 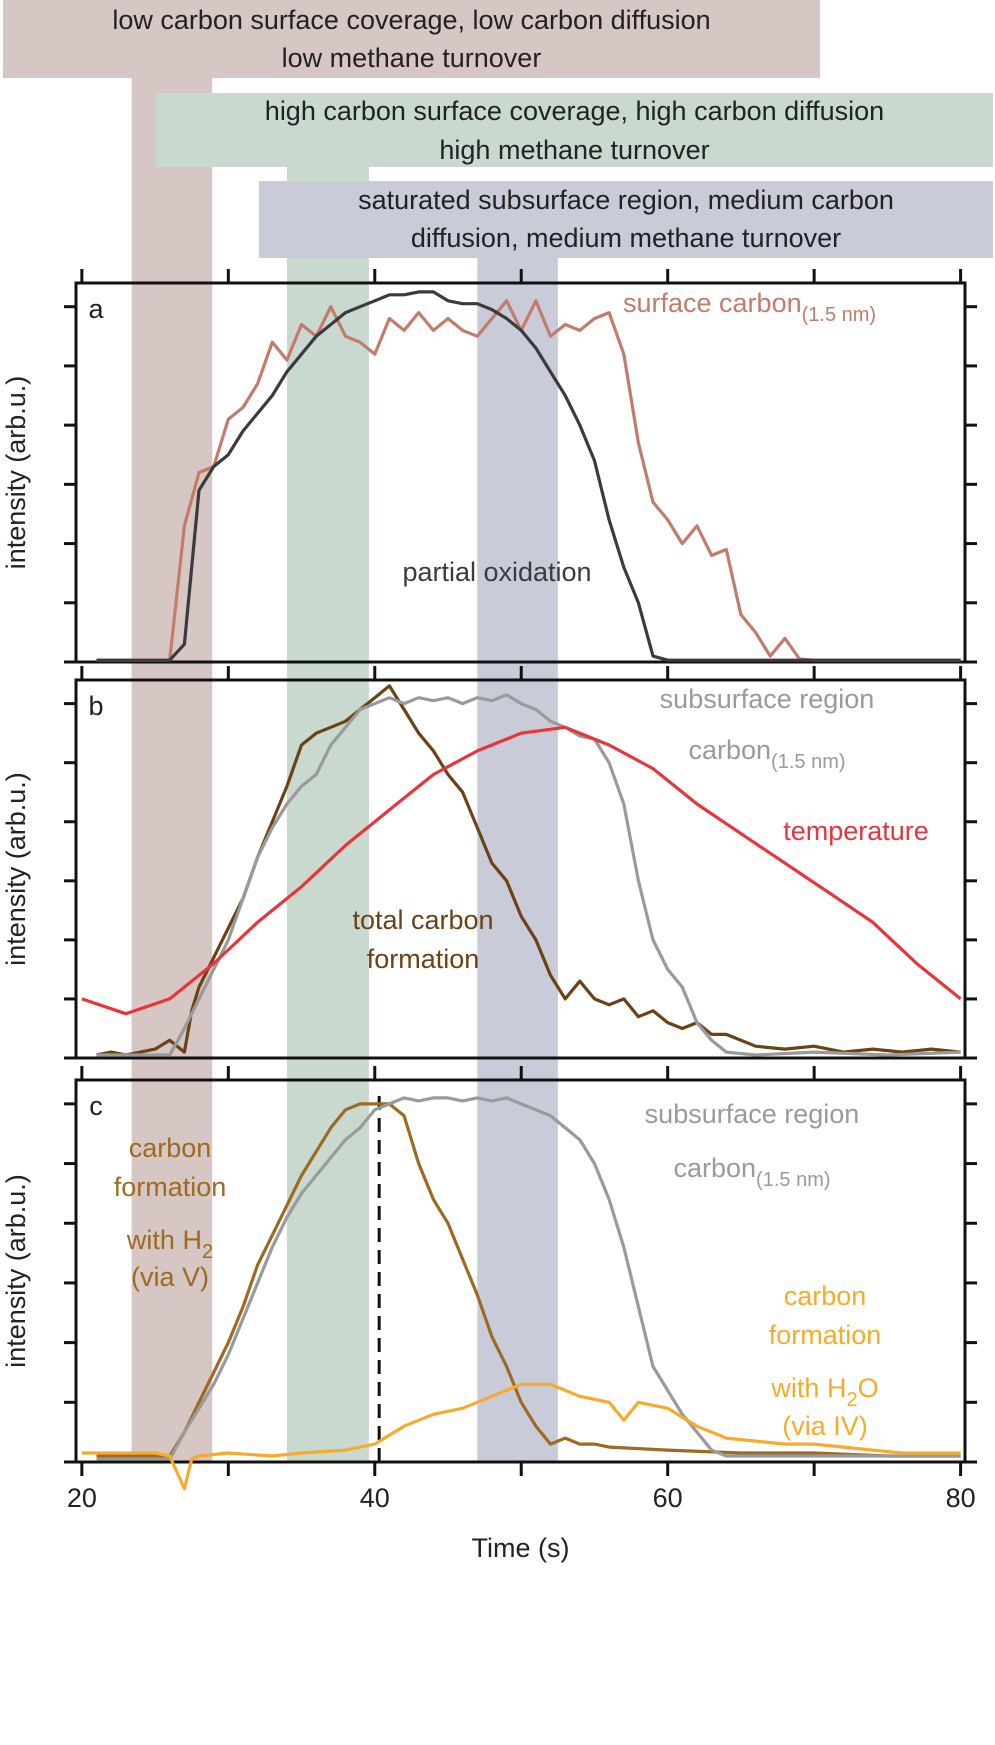 I want to click on label-text: (via V), so click(x=170, y=1277).